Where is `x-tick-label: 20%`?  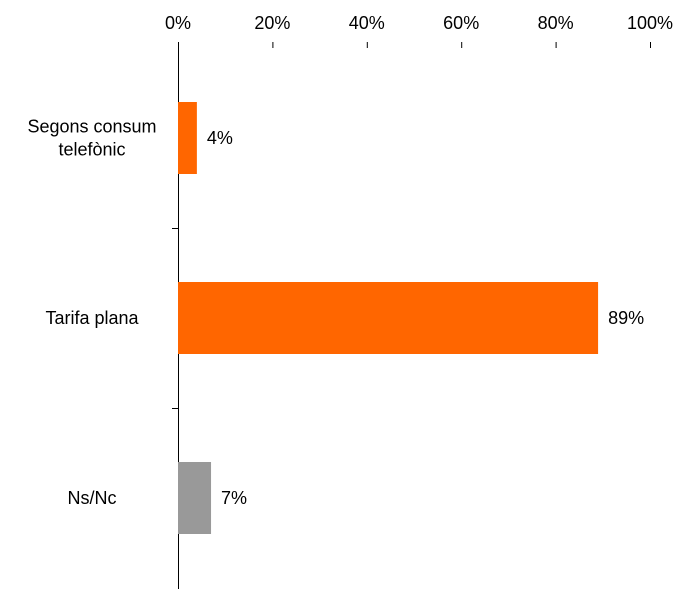
x-tick-label: 20% is located at coordinates (272, 23).